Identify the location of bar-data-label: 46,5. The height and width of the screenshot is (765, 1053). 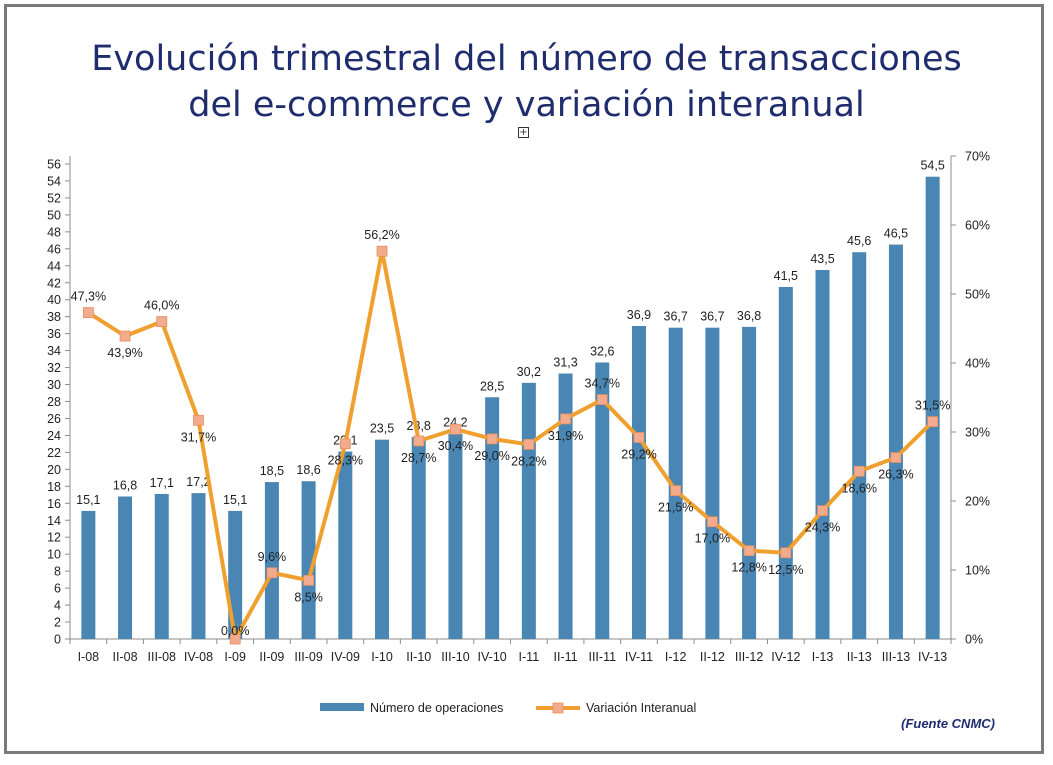
(896, 234).